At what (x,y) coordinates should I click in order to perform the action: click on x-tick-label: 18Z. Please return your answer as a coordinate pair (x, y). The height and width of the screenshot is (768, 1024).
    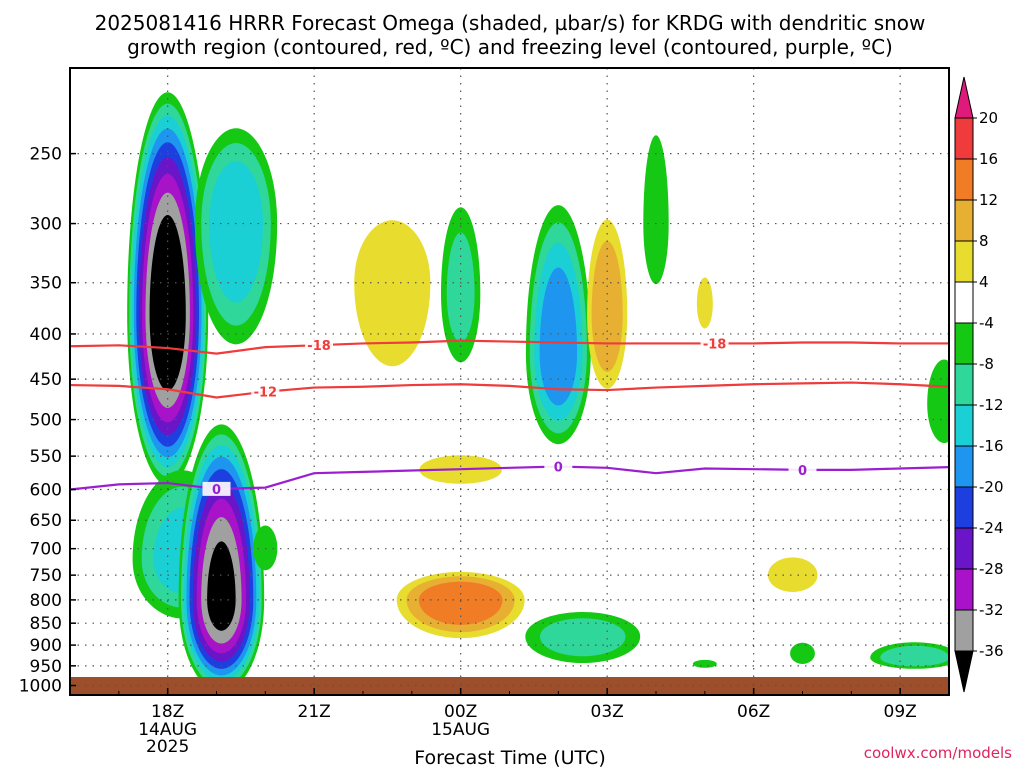
    Looking at the image, I should click on (167, 712).